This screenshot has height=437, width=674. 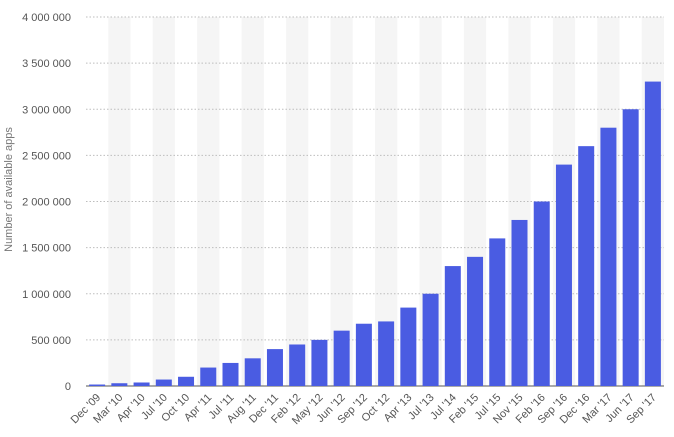 What do you see at coordinates (51, 341) in the screenshot?
I see `y-tick-label: 500 000` at bounding box center [51, 341].